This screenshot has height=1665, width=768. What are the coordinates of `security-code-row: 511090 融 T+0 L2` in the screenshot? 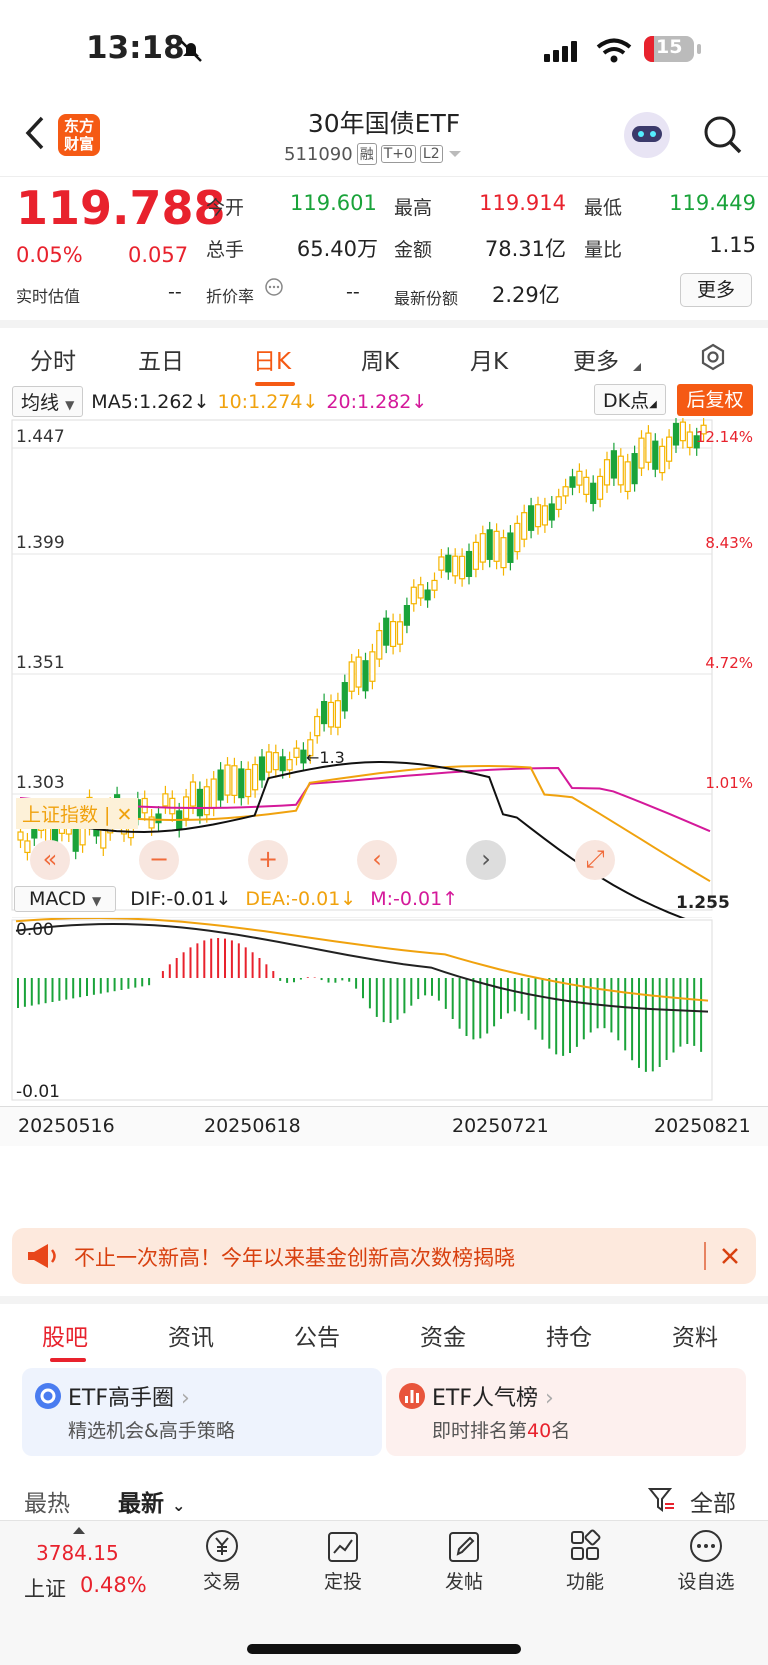 It's located at (373, 154).